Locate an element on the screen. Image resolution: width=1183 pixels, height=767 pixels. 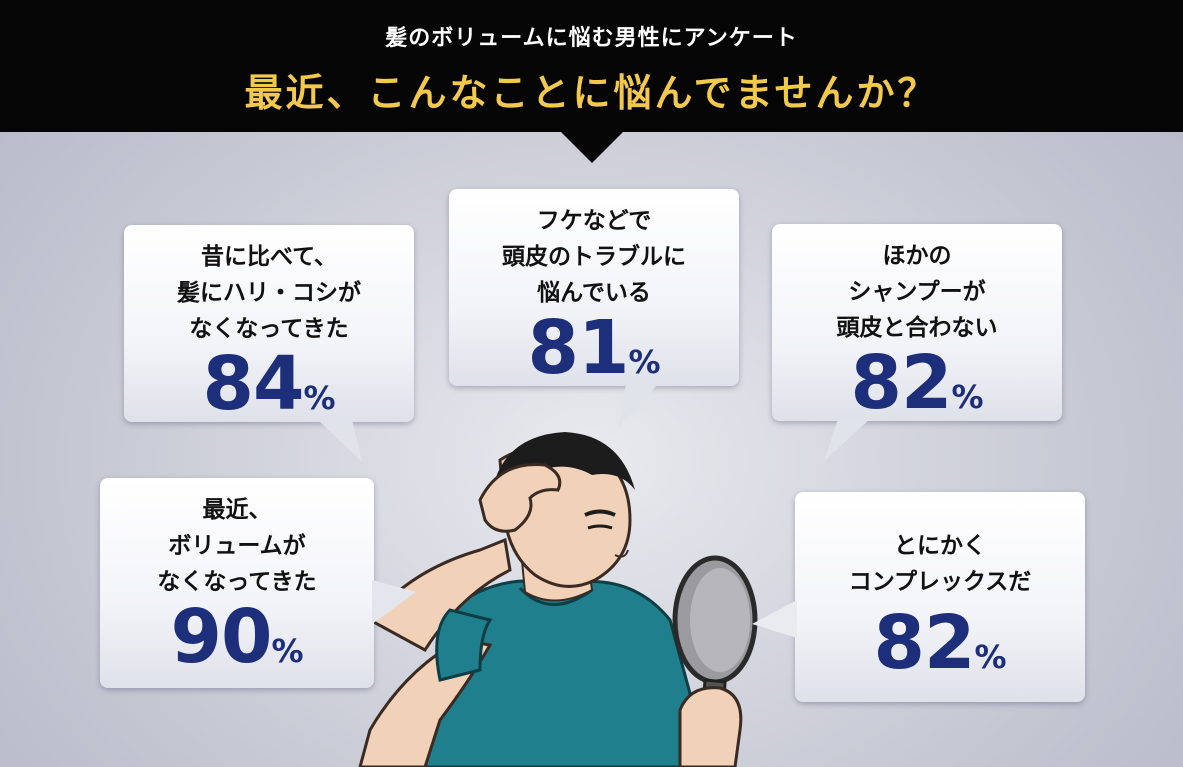
man-with-mirror-illustration is located at coordinates (558, 599).